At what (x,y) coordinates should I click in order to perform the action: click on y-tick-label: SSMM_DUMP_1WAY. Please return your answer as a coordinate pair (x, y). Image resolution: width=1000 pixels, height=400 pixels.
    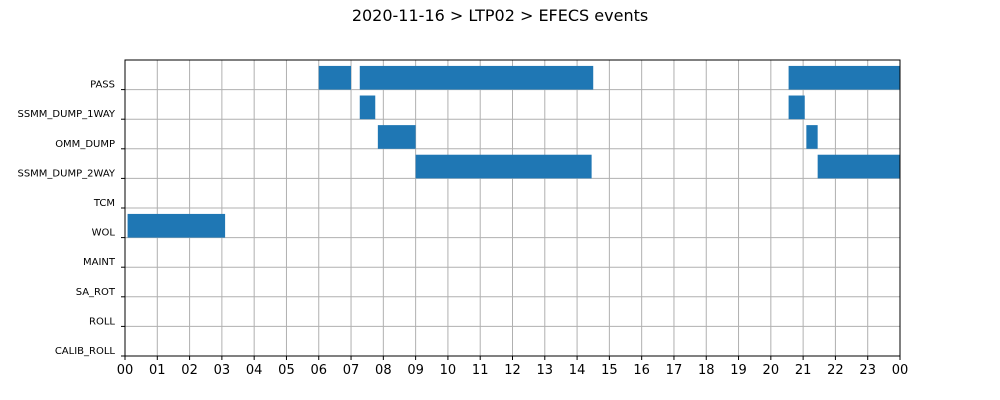
    Looking at the image, I should click on (66, 114).